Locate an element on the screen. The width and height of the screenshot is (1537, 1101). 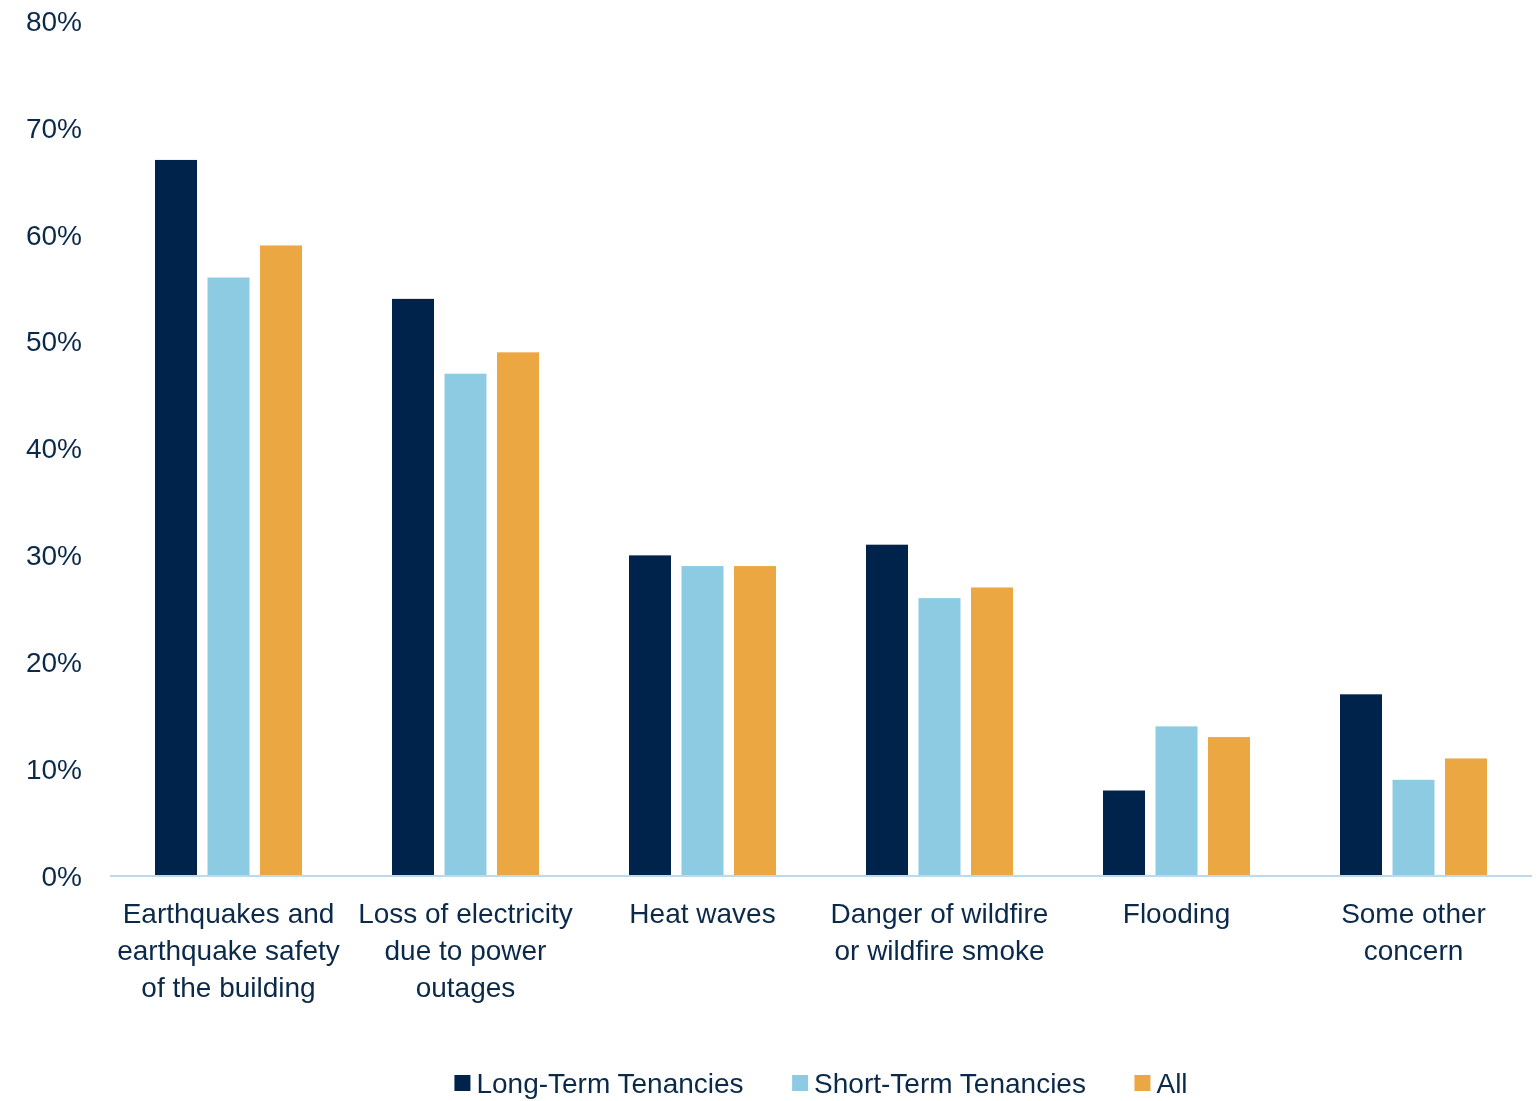
y-tick-label: 10% is located at coordinates (53, 769).